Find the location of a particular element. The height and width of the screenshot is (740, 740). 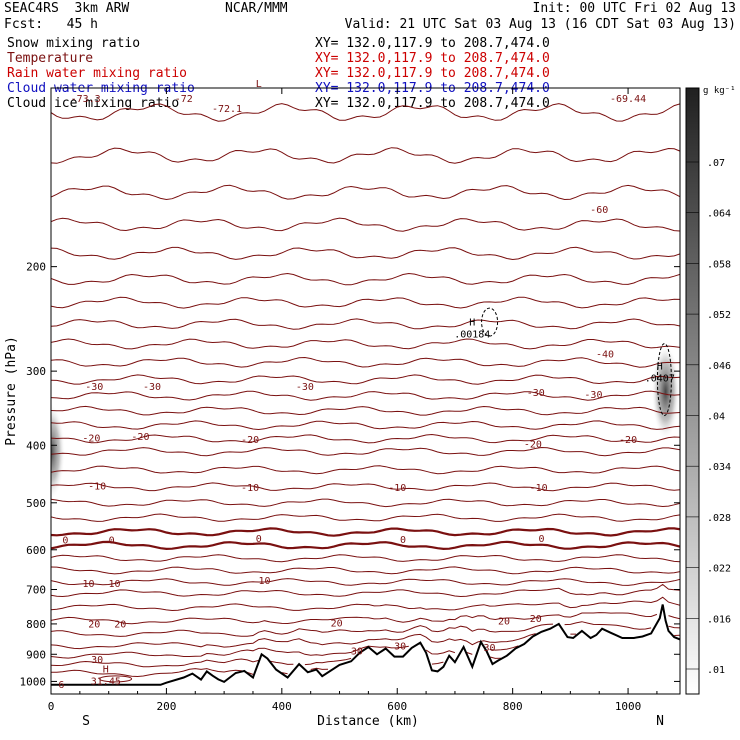

contour-label-10: -30 is located at coordinates (593, 395).